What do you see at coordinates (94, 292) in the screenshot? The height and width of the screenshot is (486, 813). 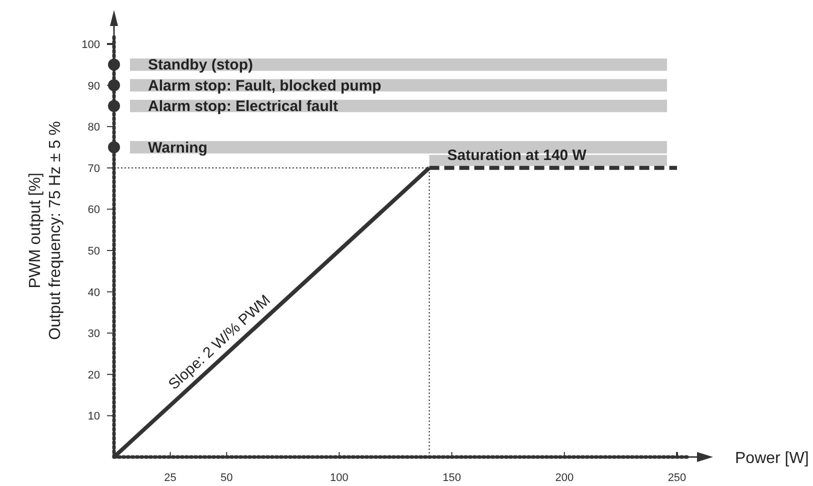 I see `y-tick-label: 40` at bounding box center [94, 292].